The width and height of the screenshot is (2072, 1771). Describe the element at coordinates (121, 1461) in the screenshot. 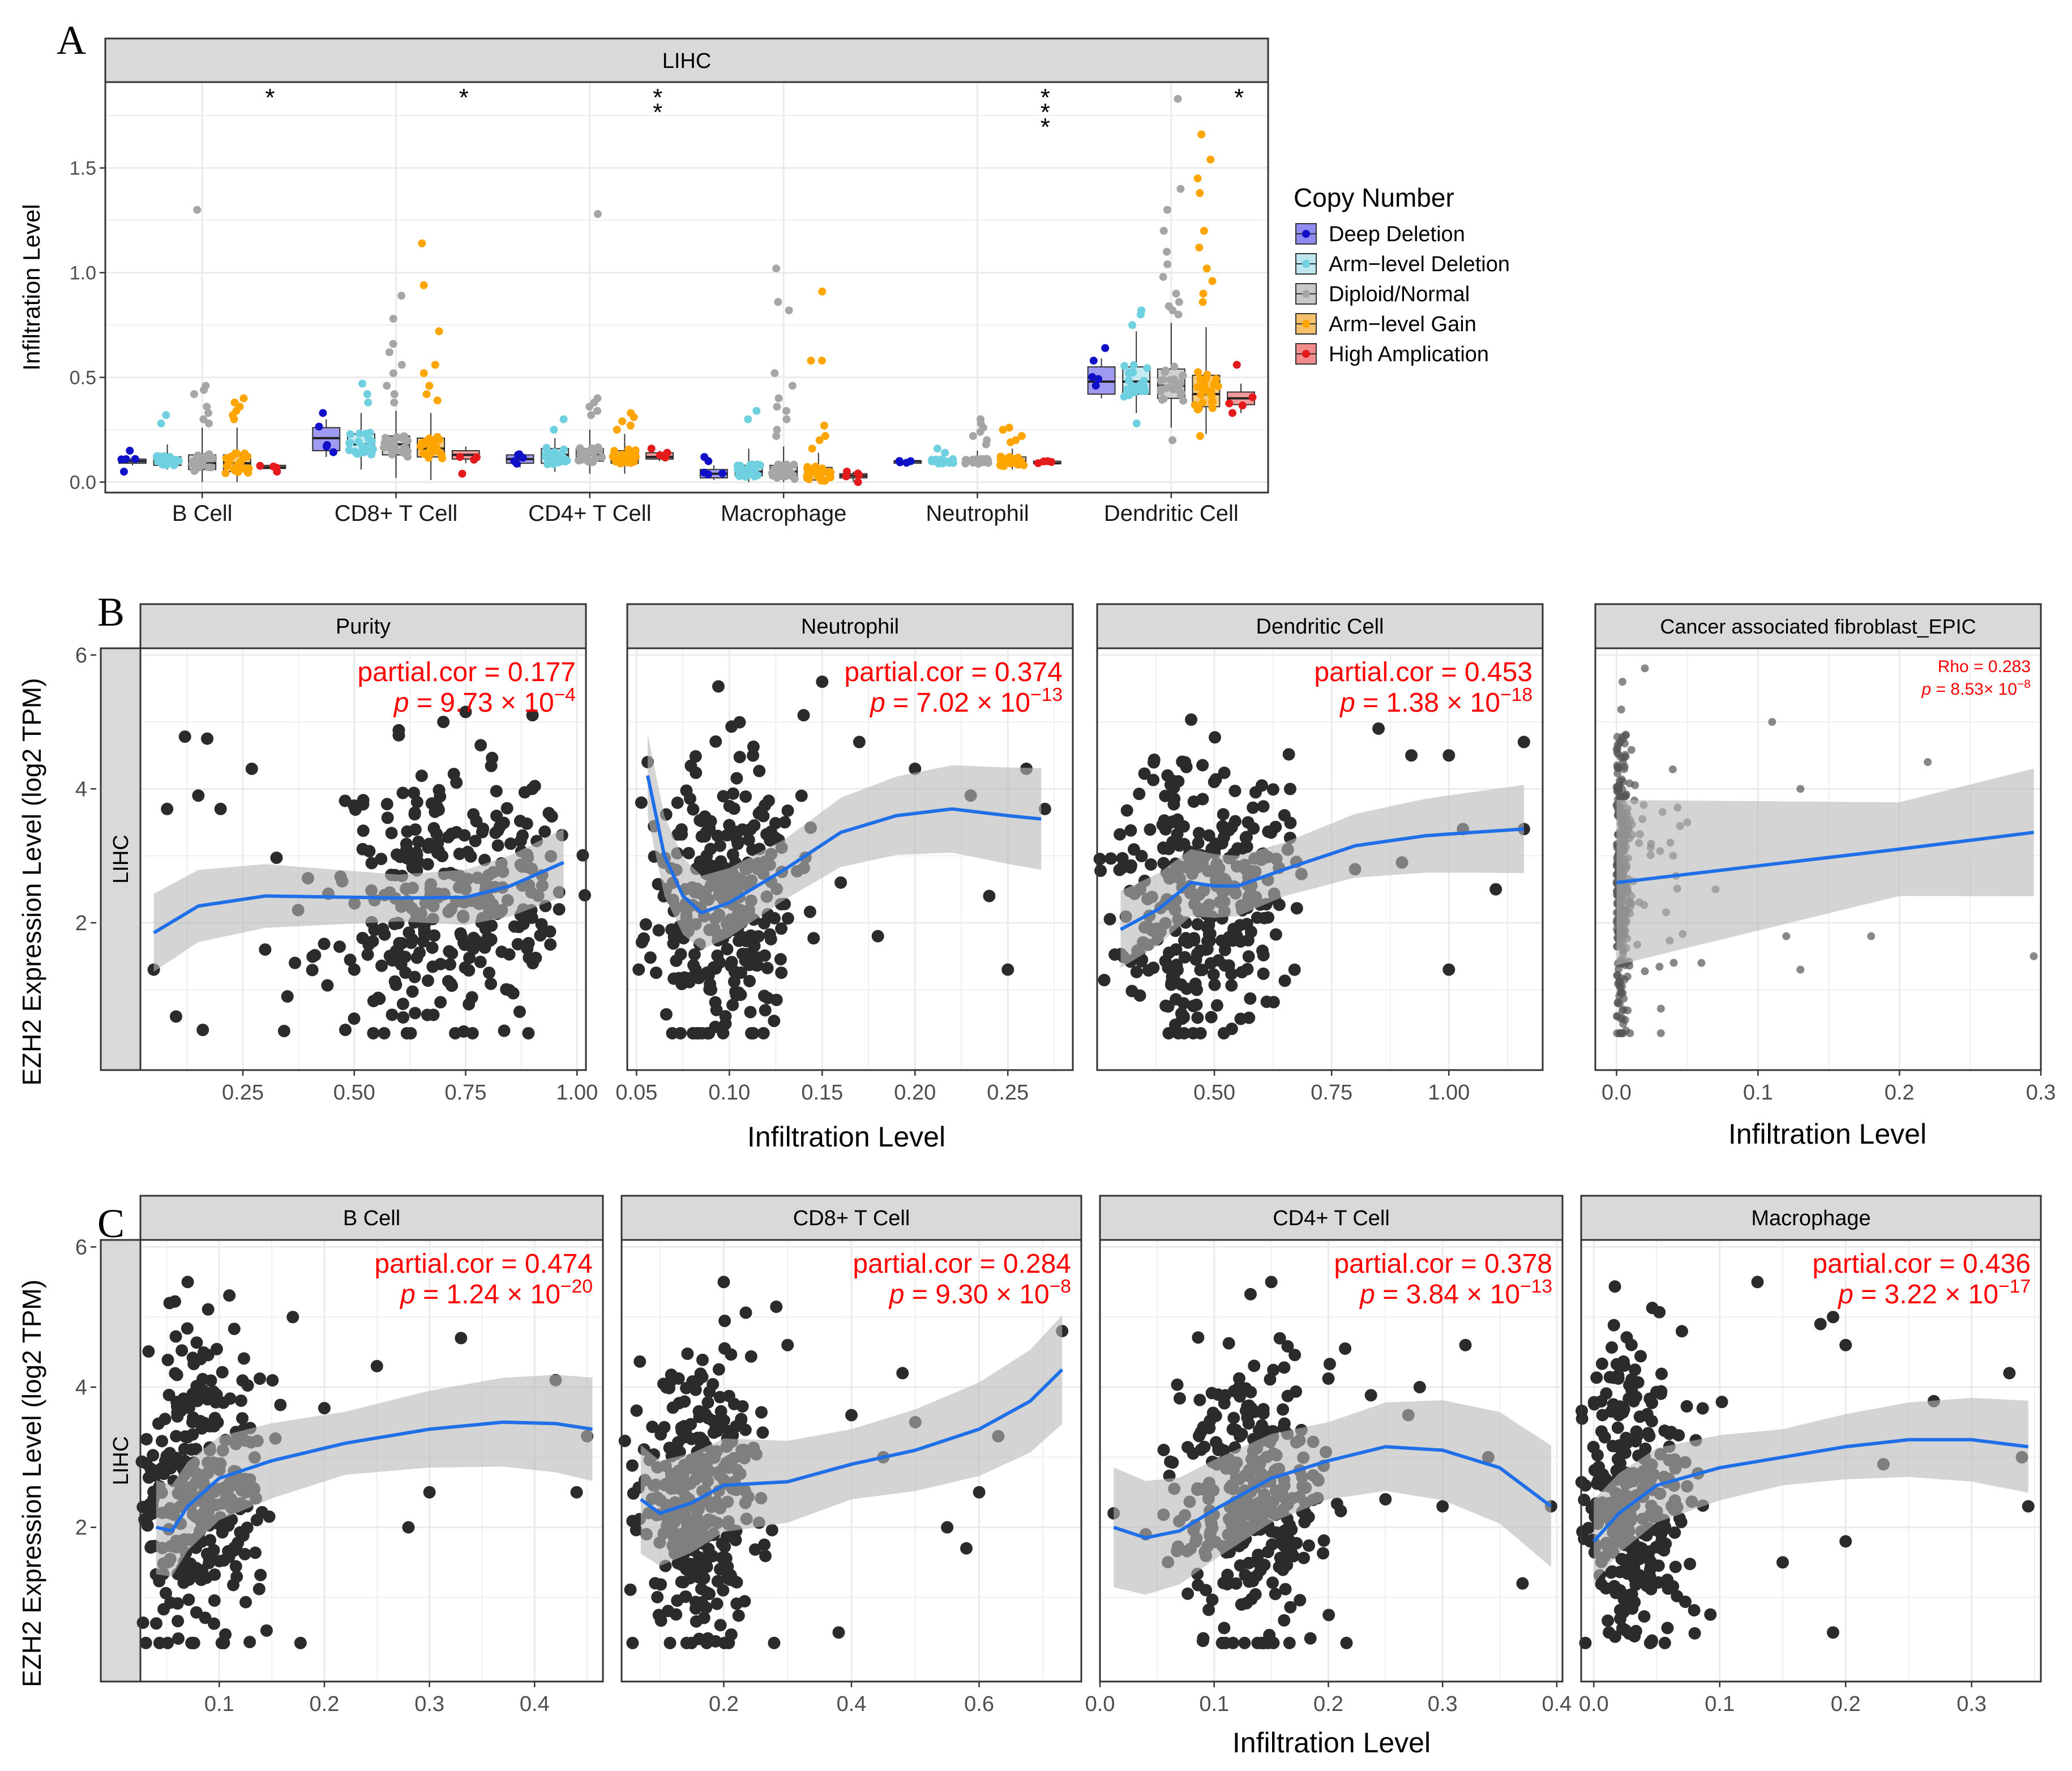

I see `row-strip` at that location.